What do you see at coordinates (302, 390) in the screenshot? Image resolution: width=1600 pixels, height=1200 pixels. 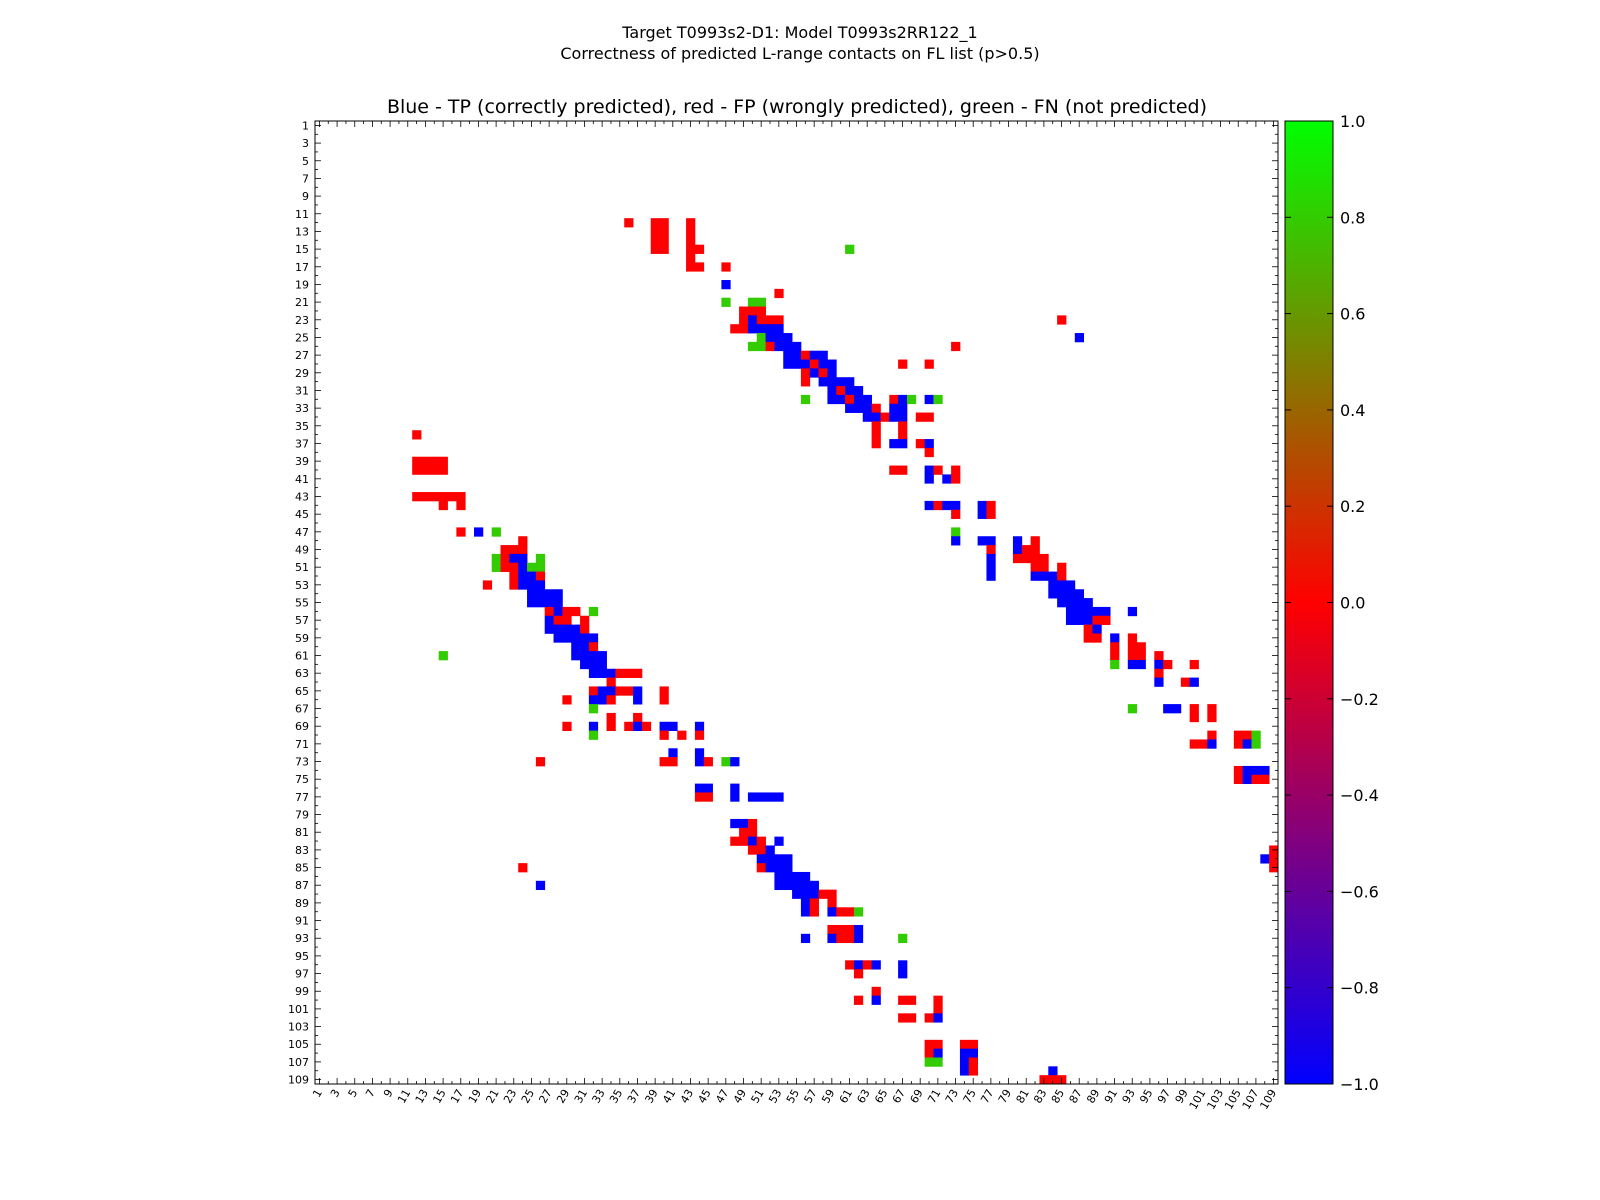 I see `y-tick-label: 31` at bounding box center [302, 390].